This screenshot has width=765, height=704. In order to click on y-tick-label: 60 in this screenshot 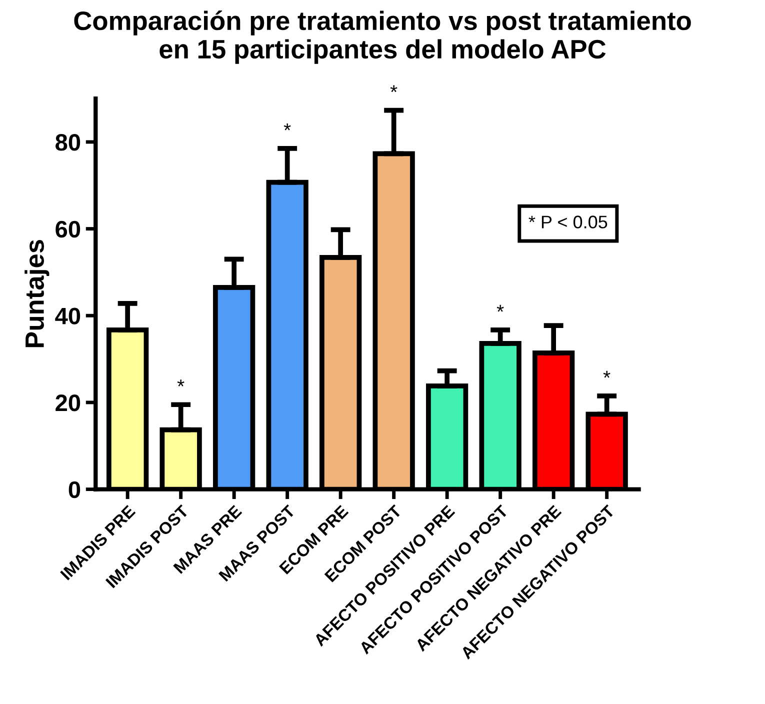, I will do `click(68, 229)`.